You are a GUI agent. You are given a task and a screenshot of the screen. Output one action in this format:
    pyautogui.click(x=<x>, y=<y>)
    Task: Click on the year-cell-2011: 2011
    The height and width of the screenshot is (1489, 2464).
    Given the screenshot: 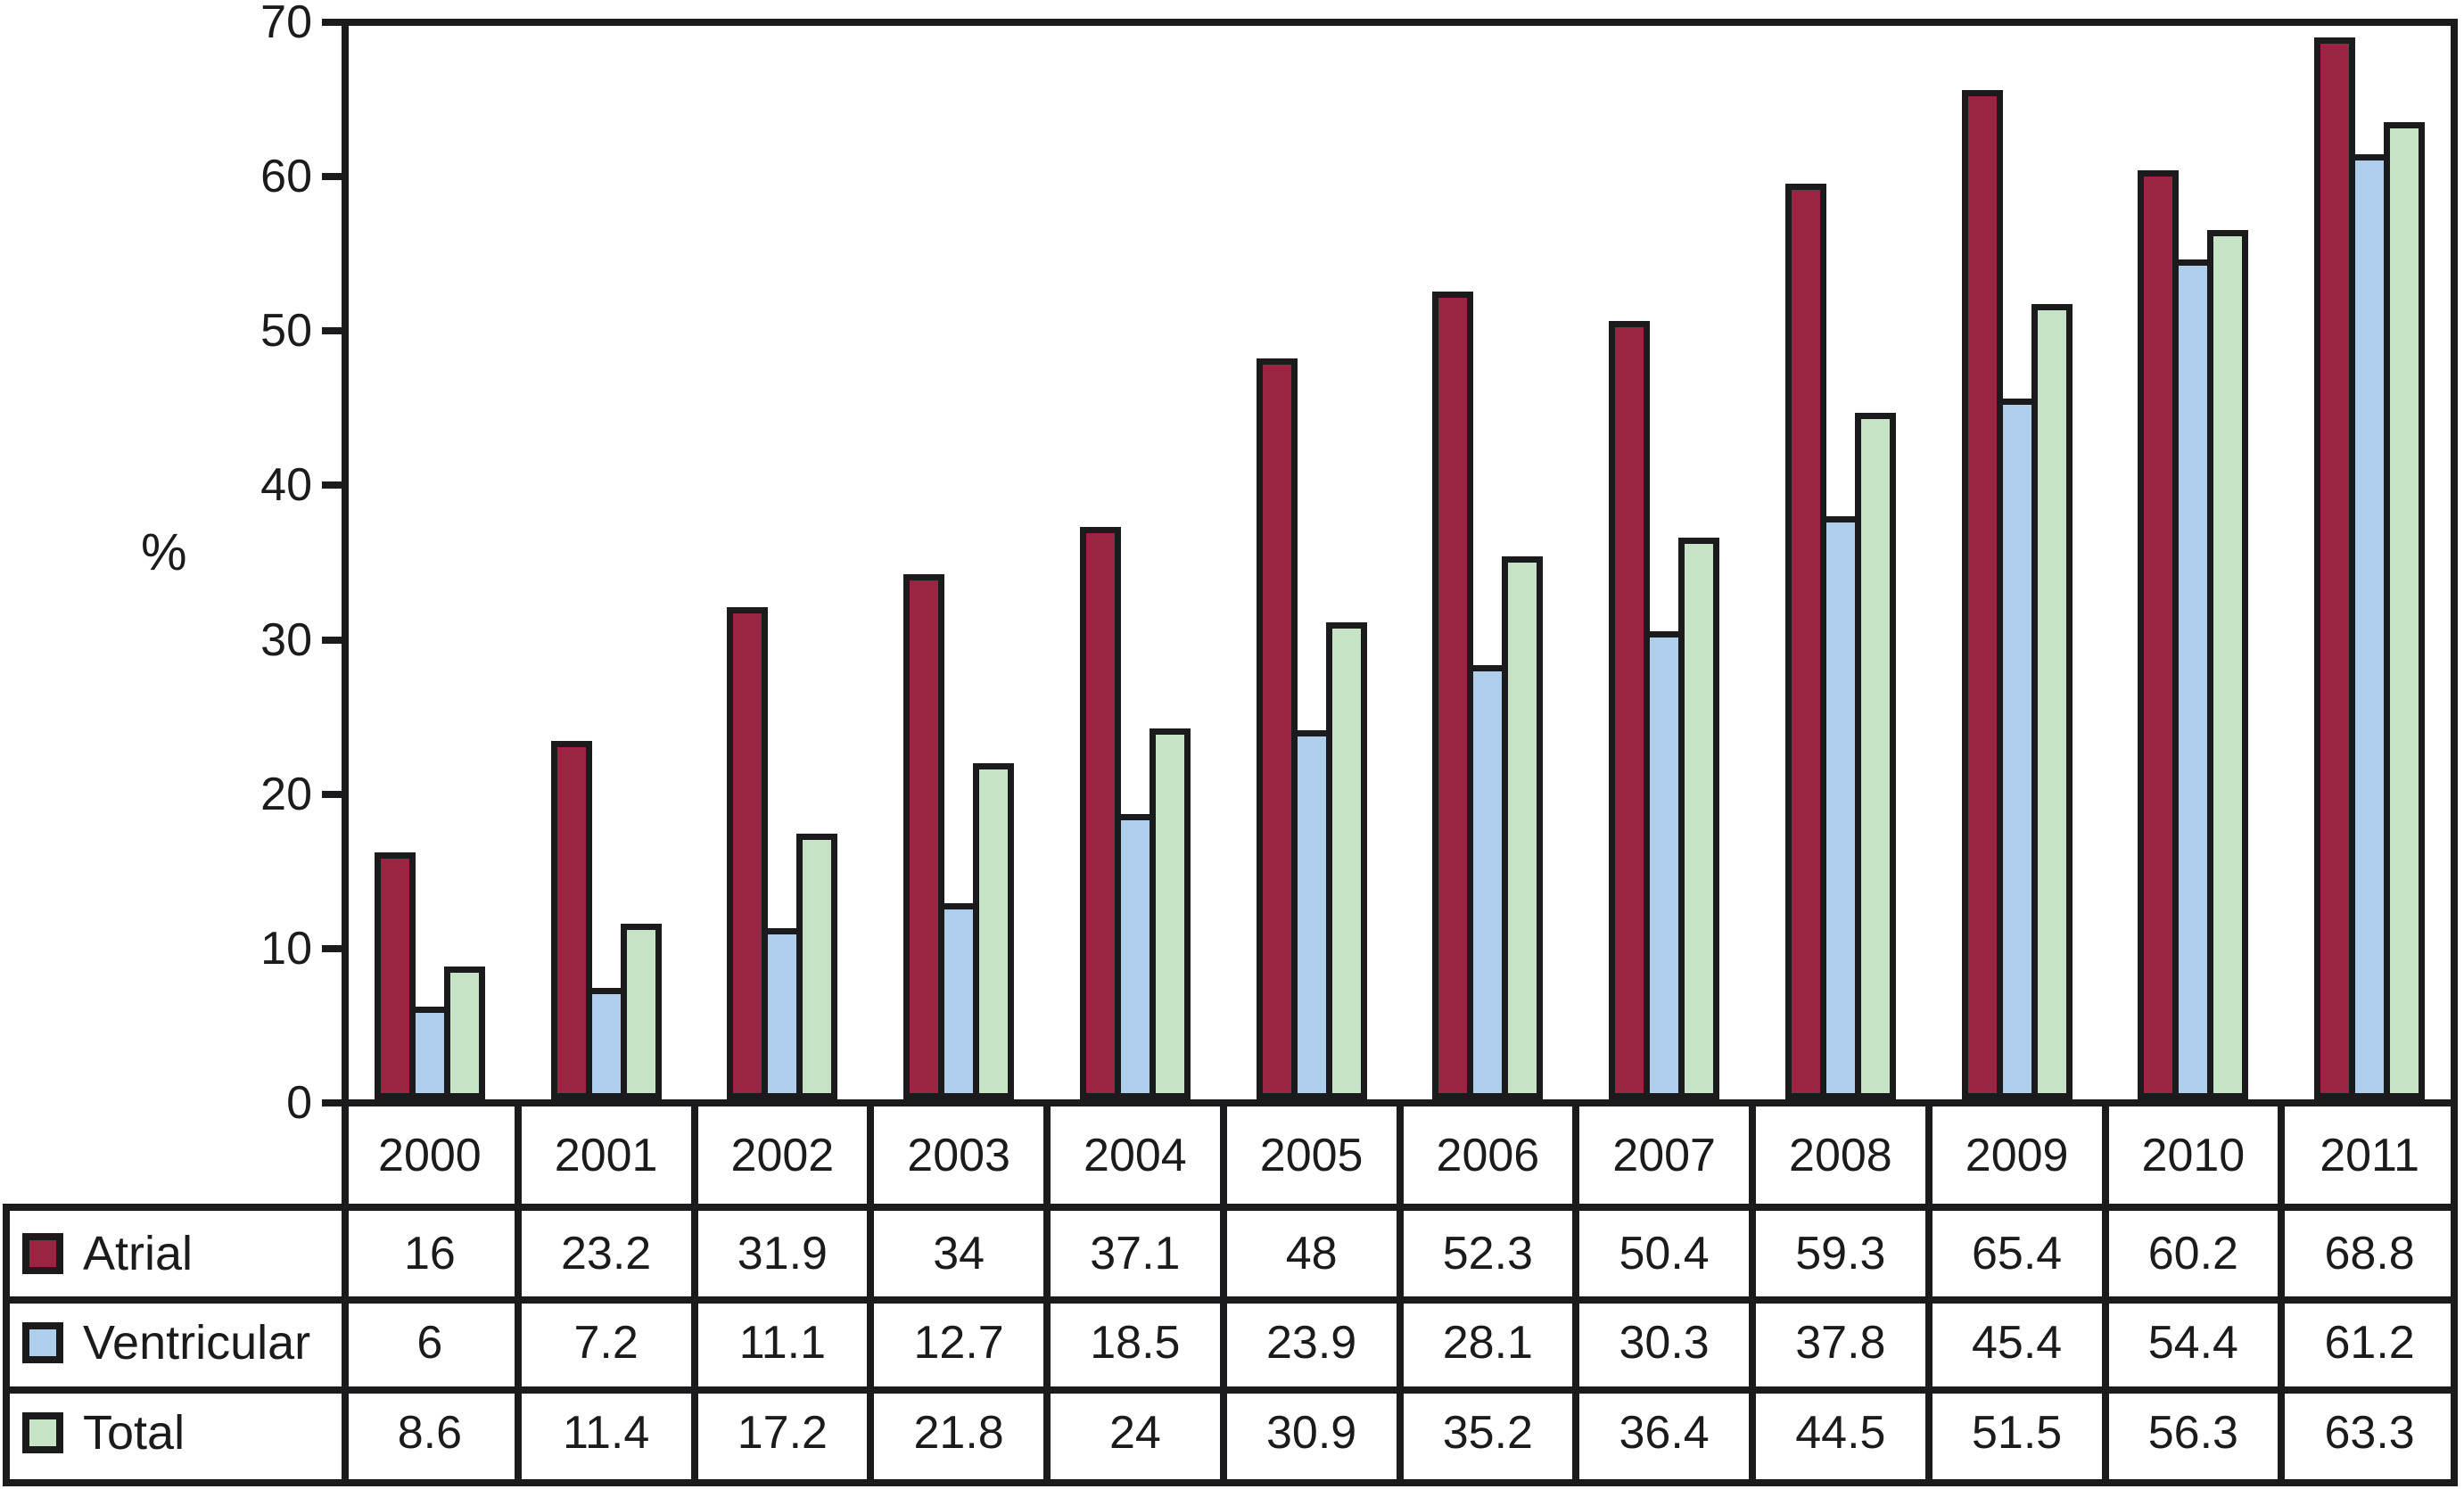 What is the action you would take?
    pyautogui.click(x=2370, y=1155)
    